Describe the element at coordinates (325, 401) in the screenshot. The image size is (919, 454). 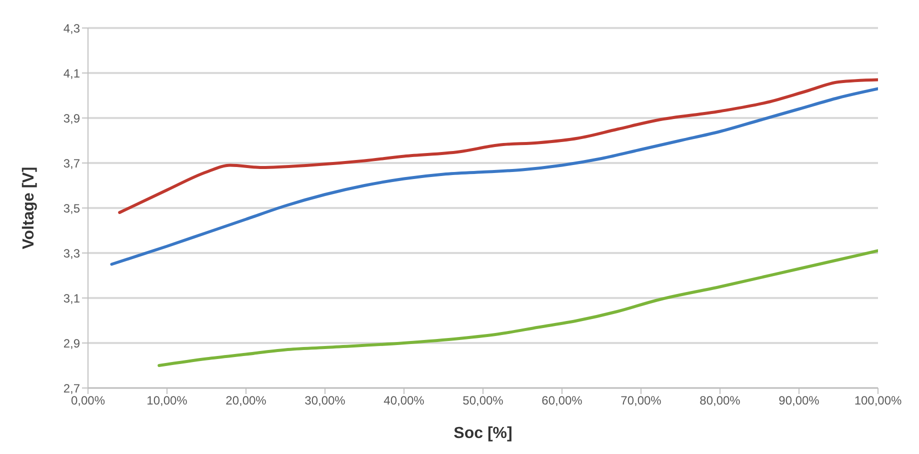
I see `x-tick-label: 30,00%` at that location.